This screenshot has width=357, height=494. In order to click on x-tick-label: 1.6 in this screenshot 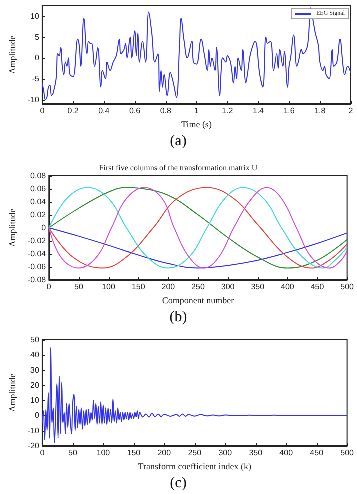, I will do `click(290, 111)`.